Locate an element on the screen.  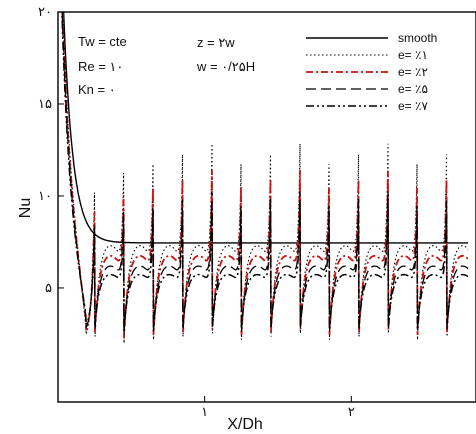
y-tick-label-3: ۲۰ is located at coordinates (45, 11).